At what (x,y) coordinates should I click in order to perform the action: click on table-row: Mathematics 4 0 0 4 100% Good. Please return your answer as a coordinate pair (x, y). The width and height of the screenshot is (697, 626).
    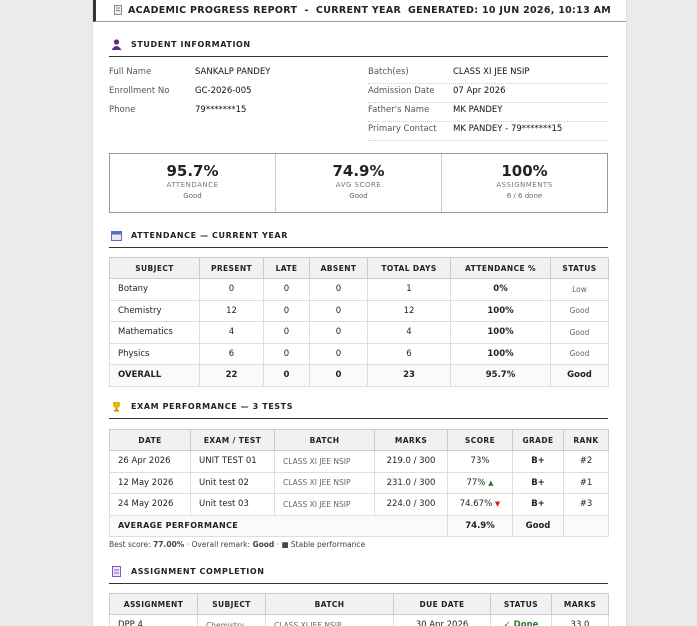
    Looking at the image, I should click on (359, 332).